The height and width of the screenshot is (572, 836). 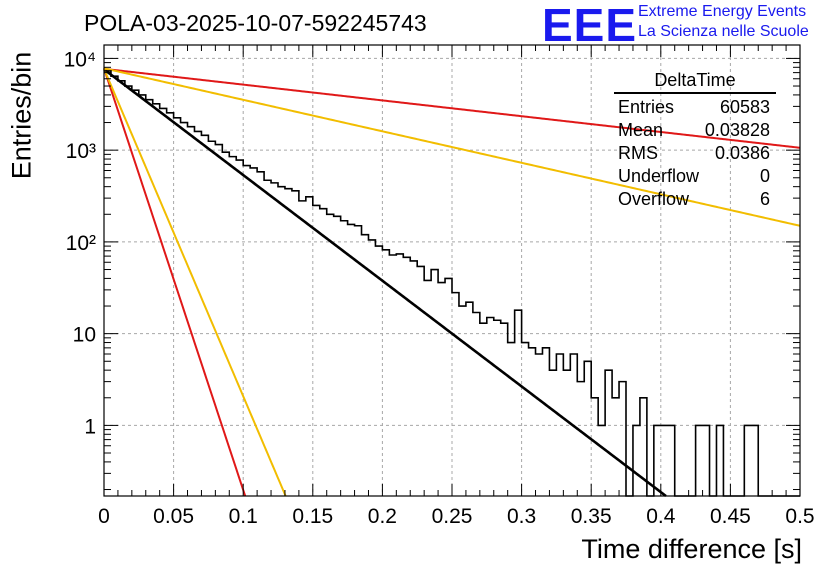 I want to click on y-tick-label: 10², so click(x=81, y=243).